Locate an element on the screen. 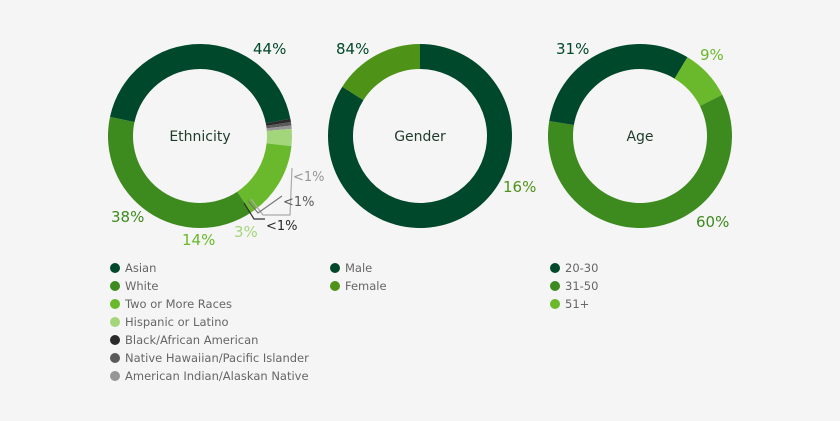  slice-two-or-more-races is located at coordinates (264, 178).